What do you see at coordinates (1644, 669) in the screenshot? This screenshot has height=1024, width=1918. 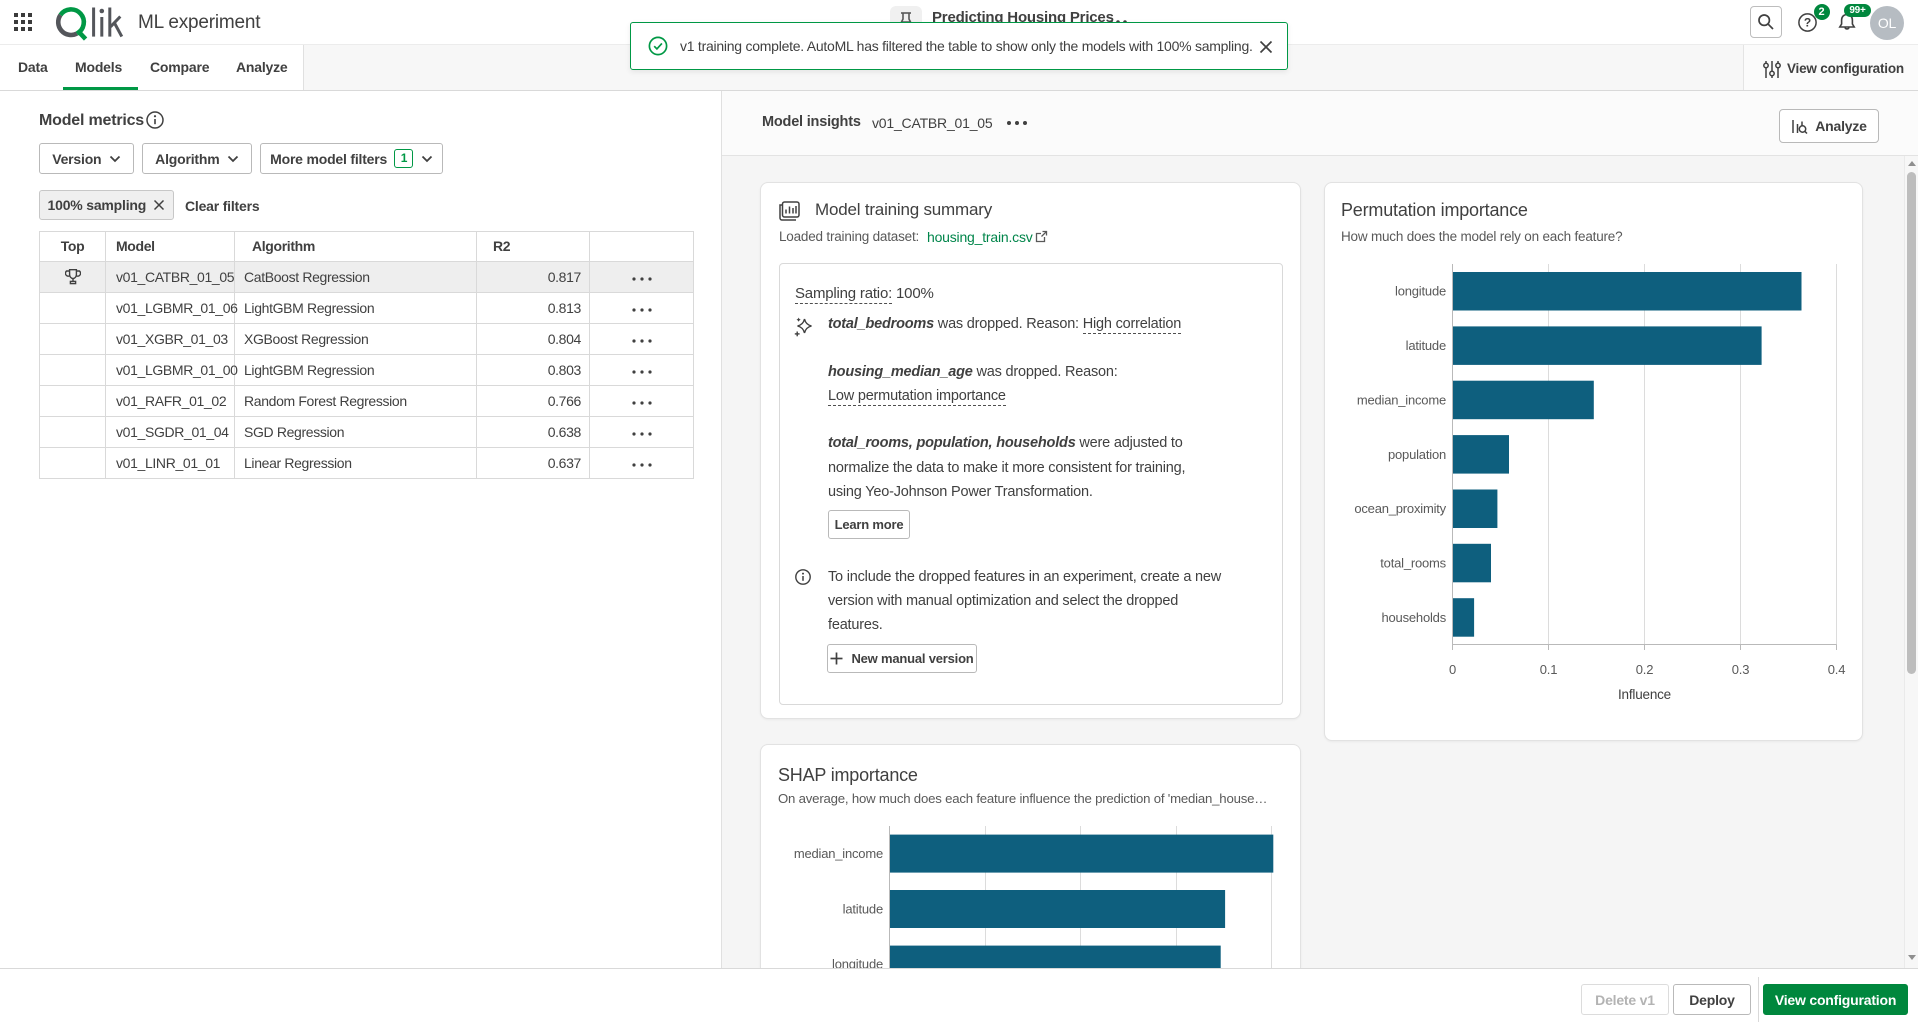 I see `svg-text: 0.2` at bounding box center [1644, 669].